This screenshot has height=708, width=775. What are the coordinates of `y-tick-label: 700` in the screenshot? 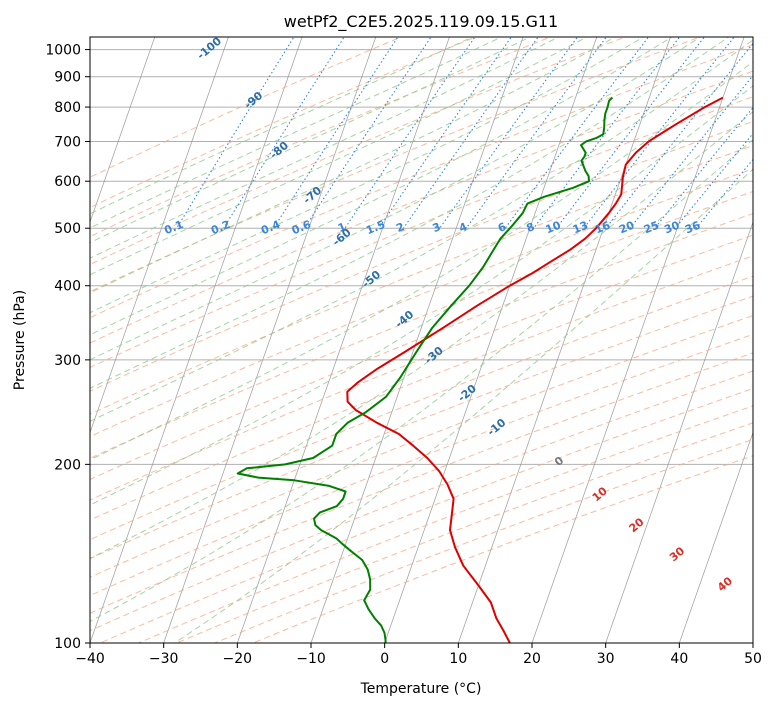 It's located at (67, 142).